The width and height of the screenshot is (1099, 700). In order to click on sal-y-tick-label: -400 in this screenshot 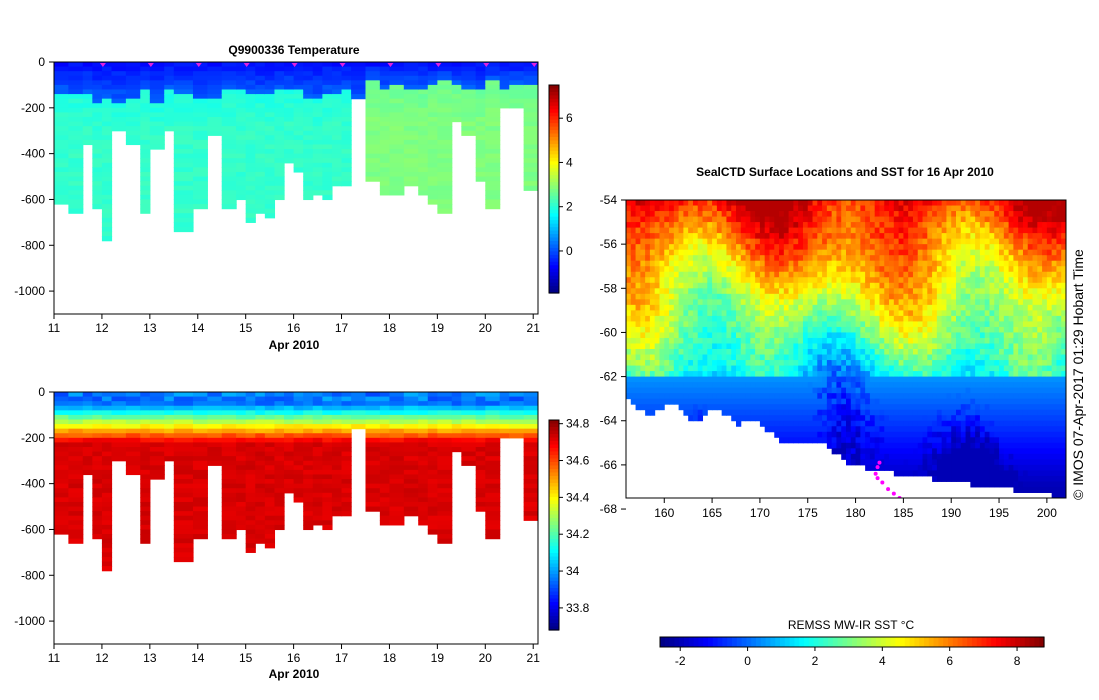, I will do `click(33, 484)`.